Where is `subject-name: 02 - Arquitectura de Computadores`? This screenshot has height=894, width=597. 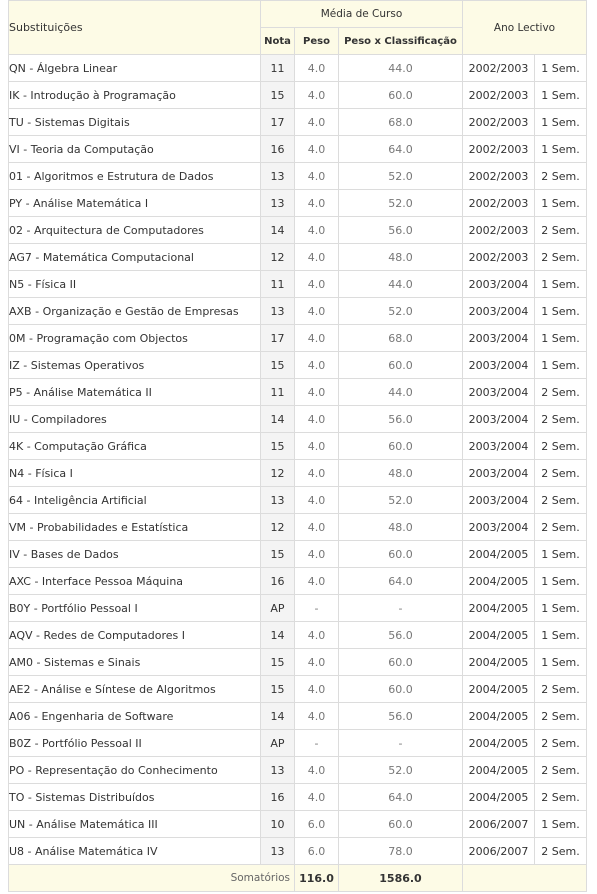 subject-name: 02 - Arquitectura de Computadores is located at coordinates (134, 230).